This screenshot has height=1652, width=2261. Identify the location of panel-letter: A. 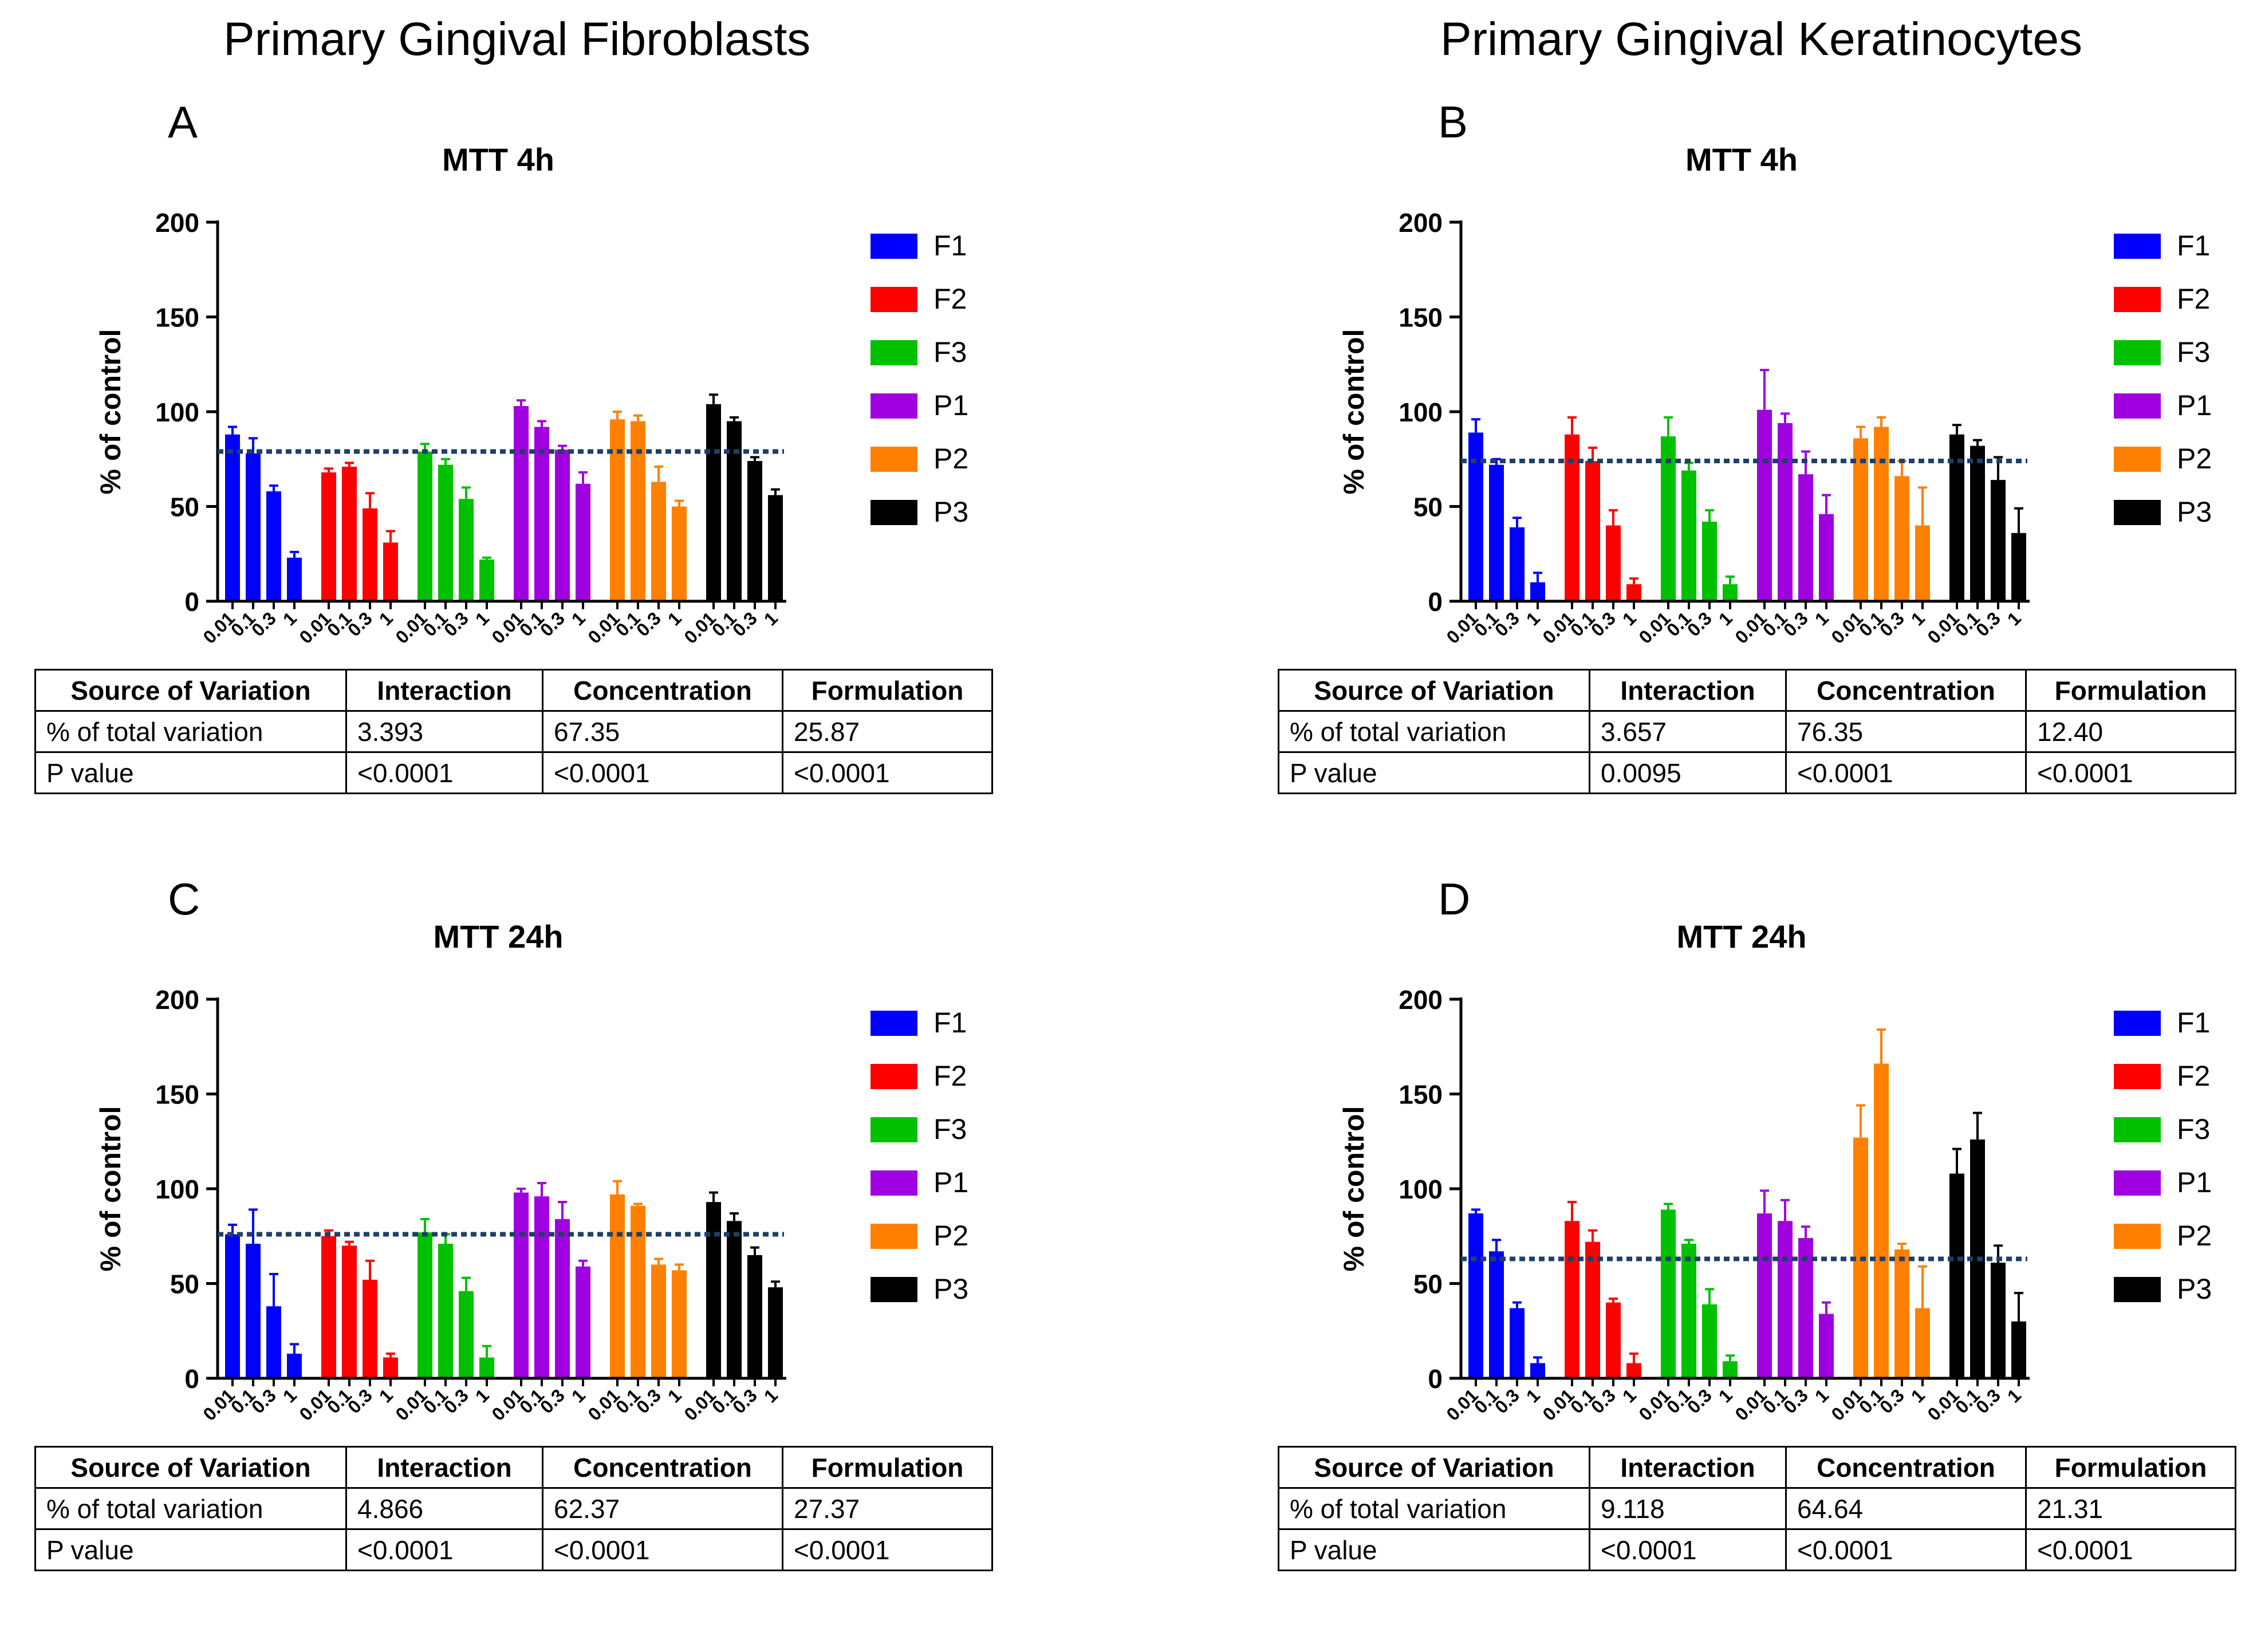
(183, 122).